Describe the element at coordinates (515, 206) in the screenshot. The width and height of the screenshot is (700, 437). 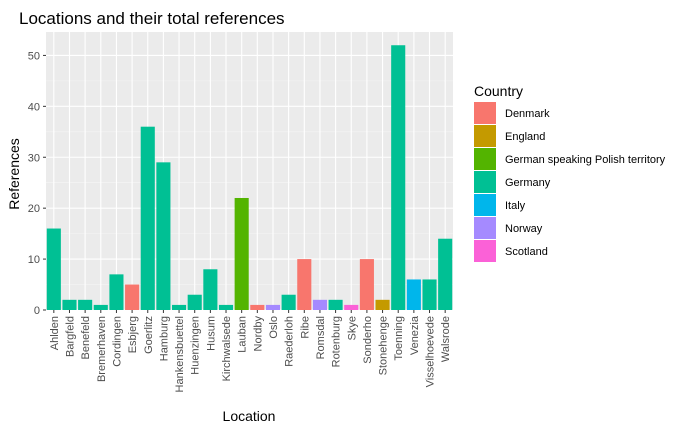
I see `legend-label: Italy` at that location.